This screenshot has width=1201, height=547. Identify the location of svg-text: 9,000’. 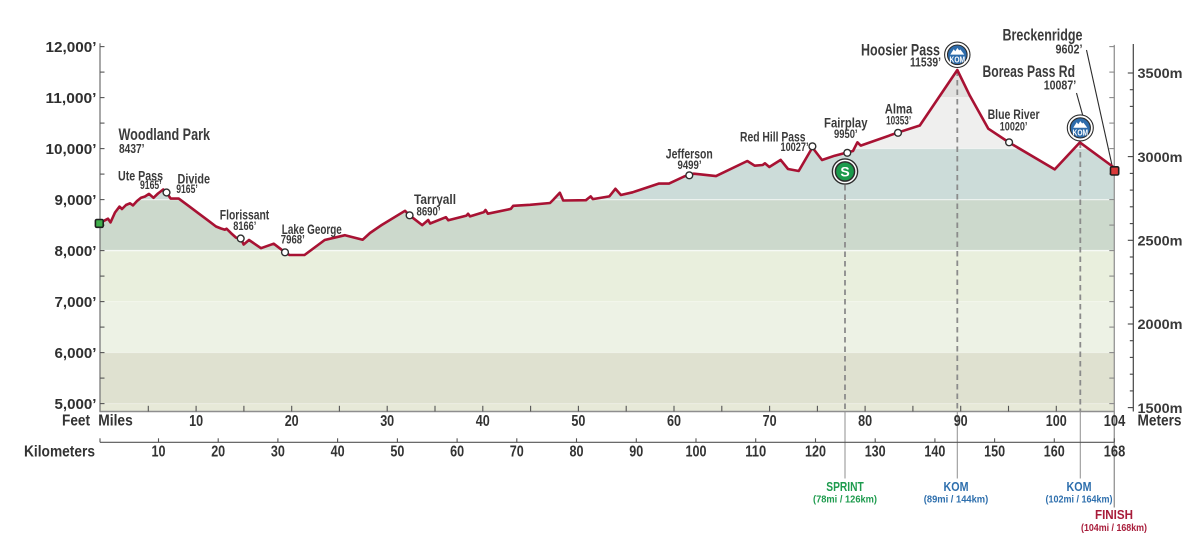
(76, 200).